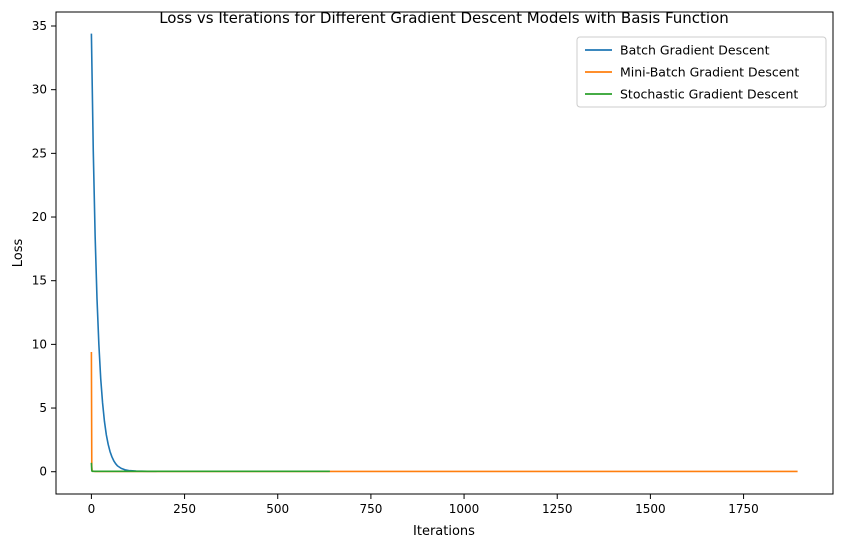  I want to click on y-tick-label: 30, so click(39, 90).